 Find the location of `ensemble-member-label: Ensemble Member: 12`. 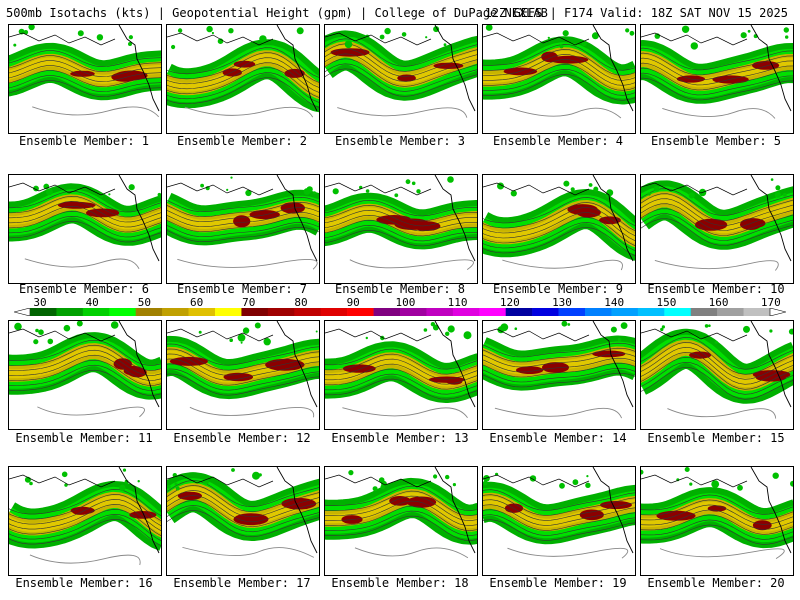

ensemble-member-label: Ensemble Member: 12 is located at coordinates (242, 438).